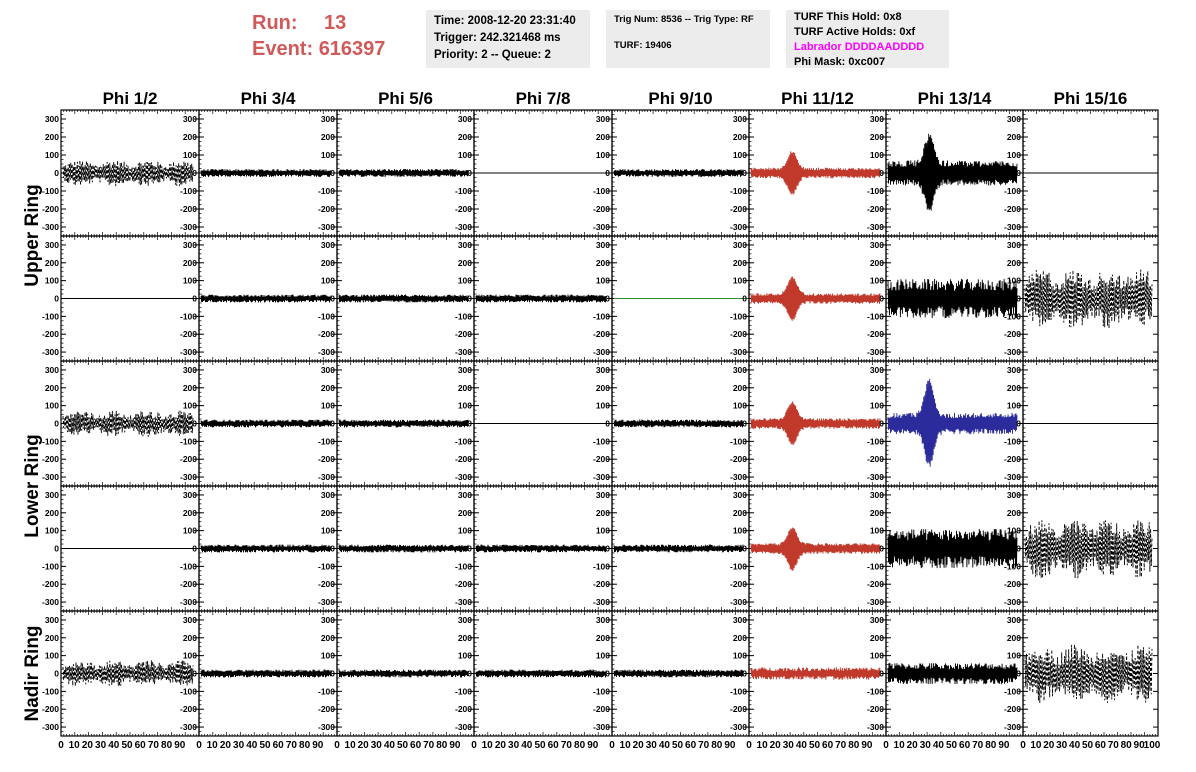 Image resolution: width=1196 pixels, height=772 pixels. Describe the element at coordinates (541, 298) in the screenshot. I see `waveform-r2-c4` at that location.